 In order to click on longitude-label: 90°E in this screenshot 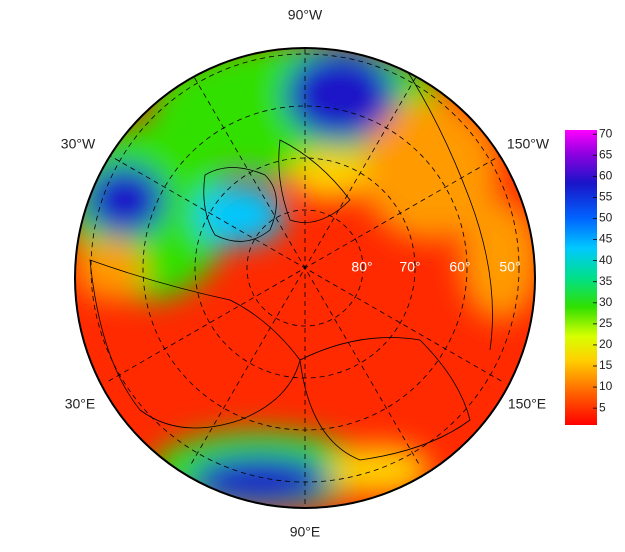, I will do `click(305, 532)`.